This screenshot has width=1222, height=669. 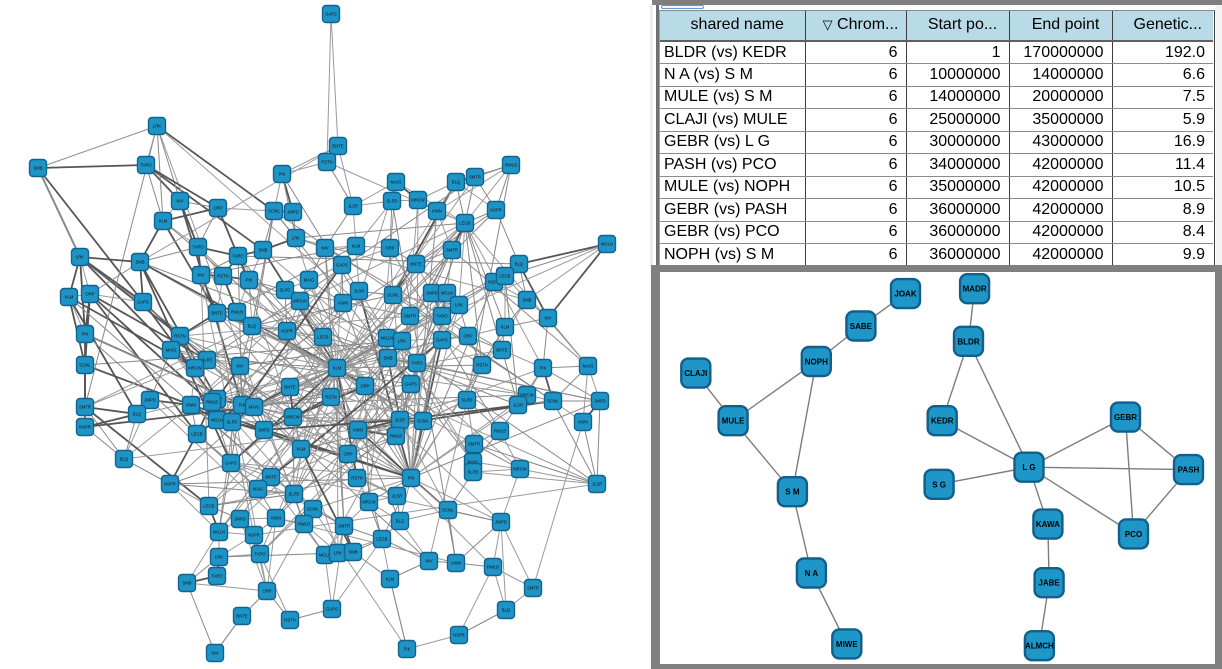 I want to click on svg-text: PASH, so click(x=1189, y=470).